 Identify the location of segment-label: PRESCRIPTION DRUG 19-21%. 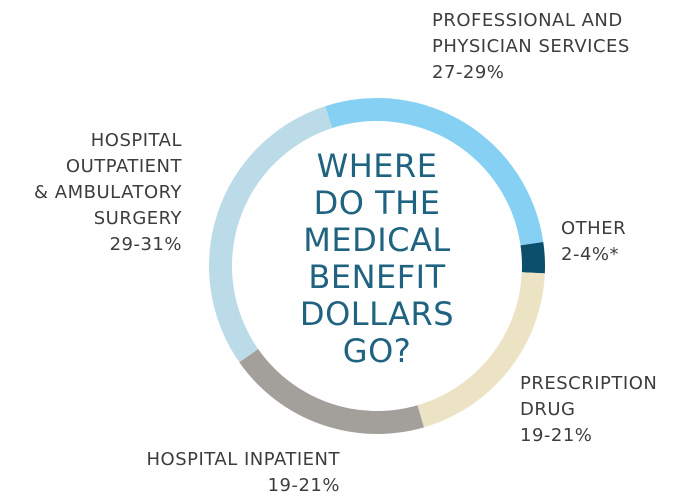
(588, 410).